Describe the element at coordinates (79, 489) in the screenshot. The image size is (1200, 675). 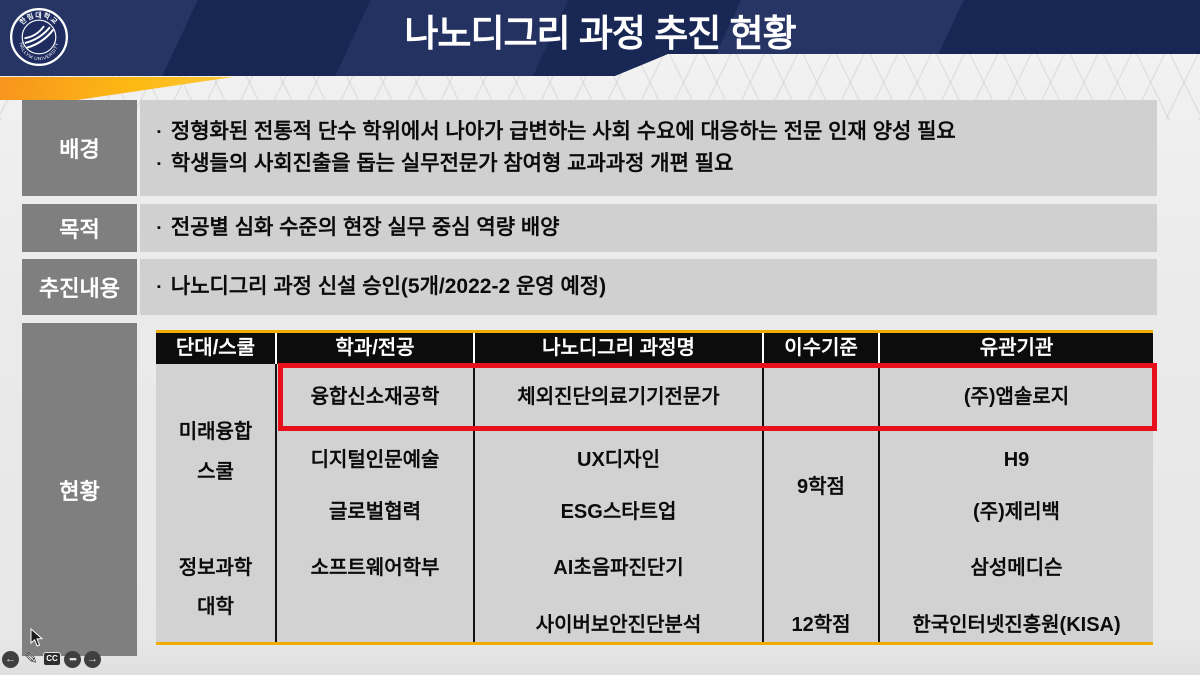
I see `section-label-status: 현황` at that location.